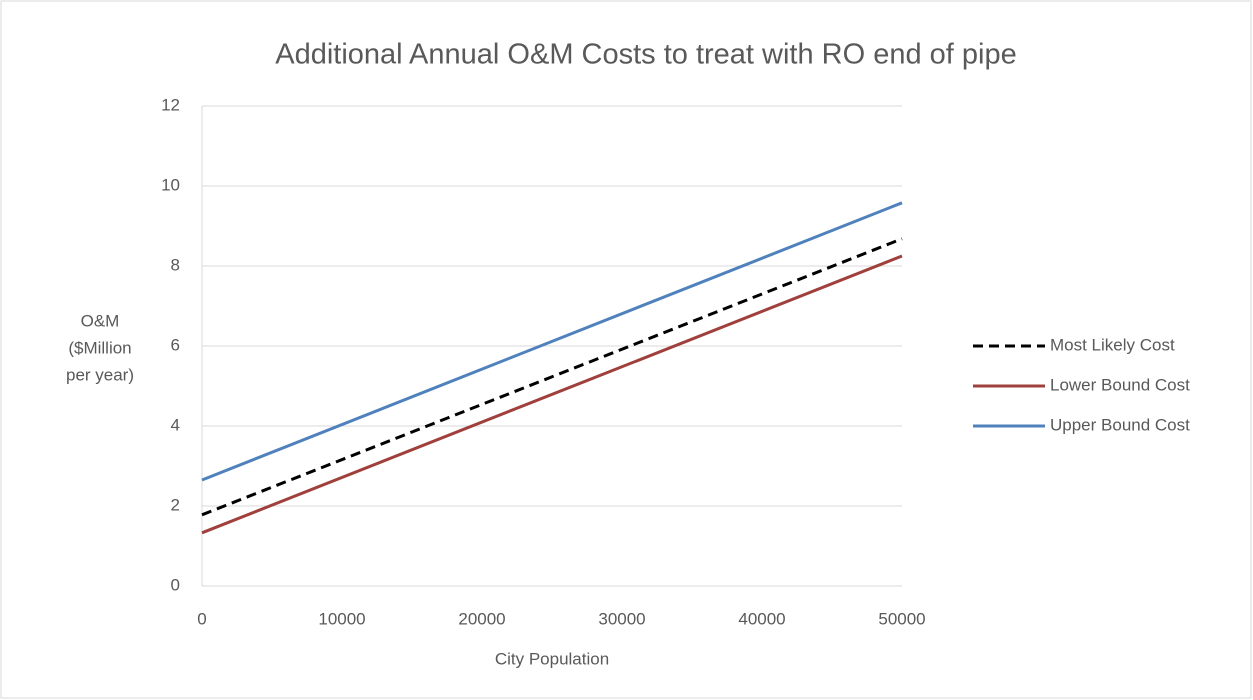 The image size is (1253, 700). What do you see at coordinates (481, 618) in the screenshot?
I see `x-tick-label: 20000` at bounding box center [481, 618].